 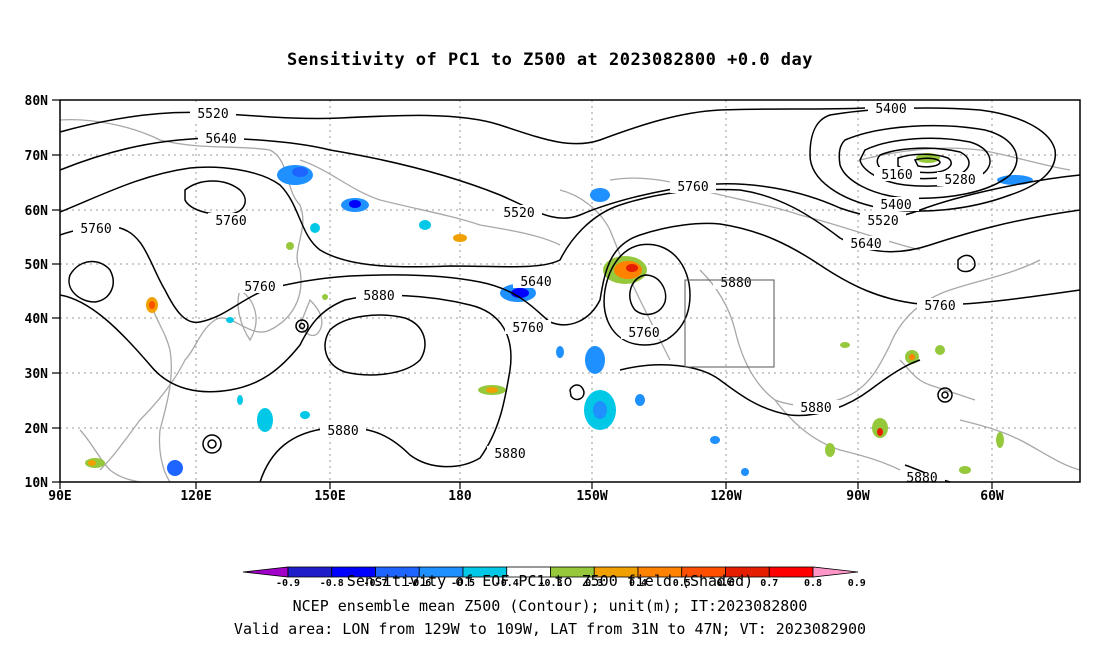 I want to click on x-tick-label: 180, so click(x=460, y=496).